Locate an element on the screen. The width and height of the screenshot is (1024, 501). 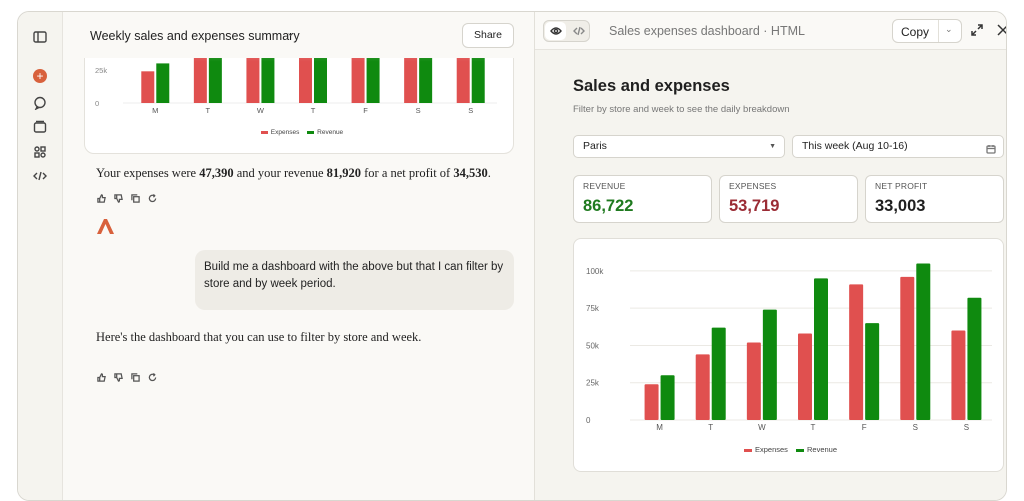
kpi-label: NET PROFIT is located at coordinates (901, 186).